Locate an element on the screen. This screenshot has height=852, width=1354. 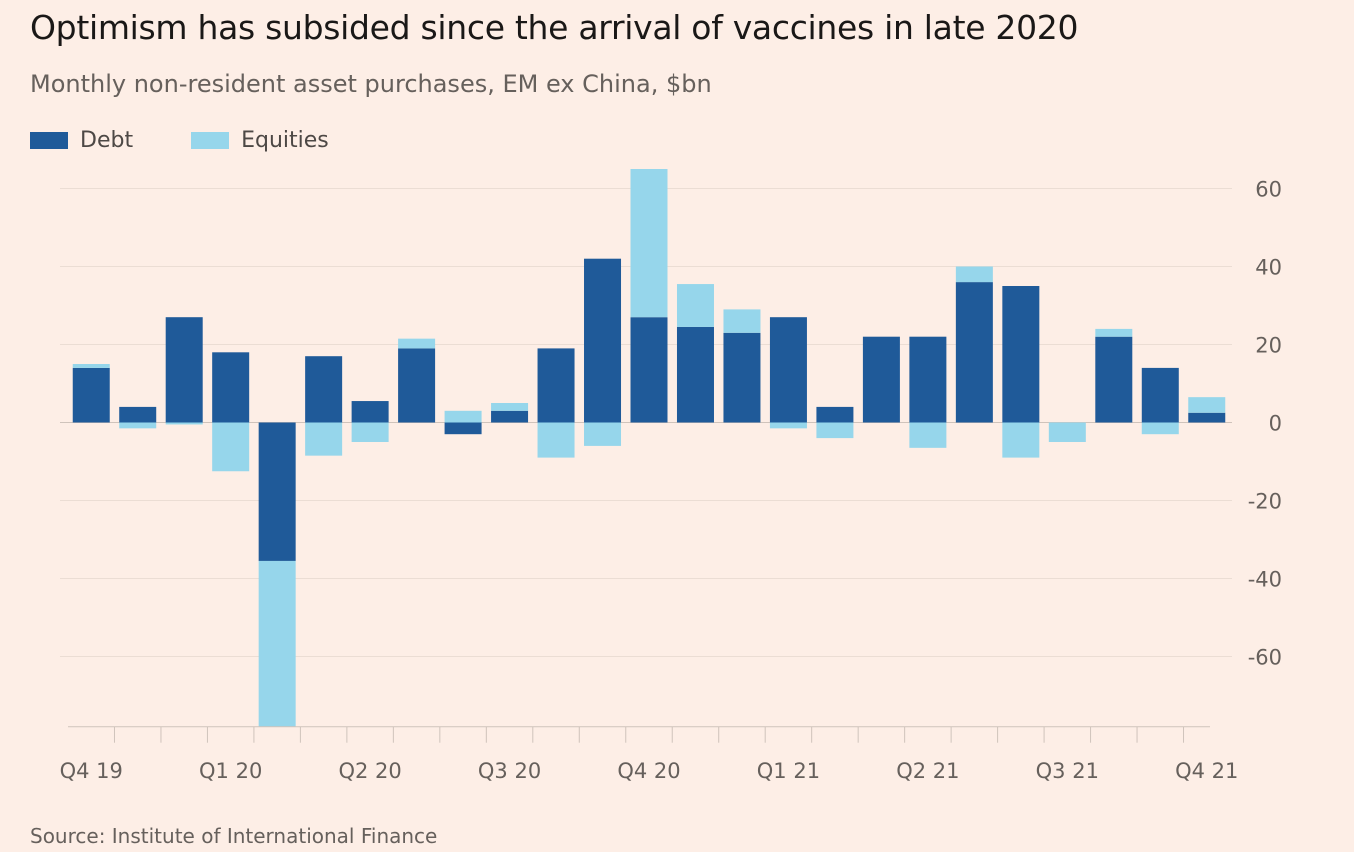
x-tick-label: Q3 20 is located at coordinates (509, 771).